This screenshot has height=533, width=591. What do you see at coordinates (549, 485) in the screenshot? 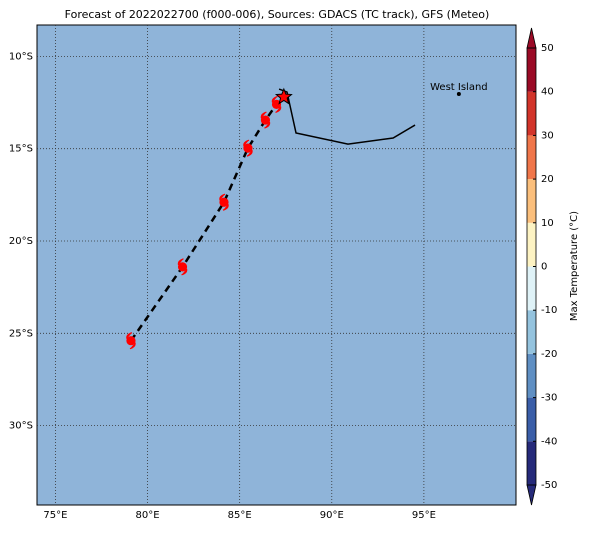
I see `colorbar-tick-label: -50` at bounding box center [549, 485].